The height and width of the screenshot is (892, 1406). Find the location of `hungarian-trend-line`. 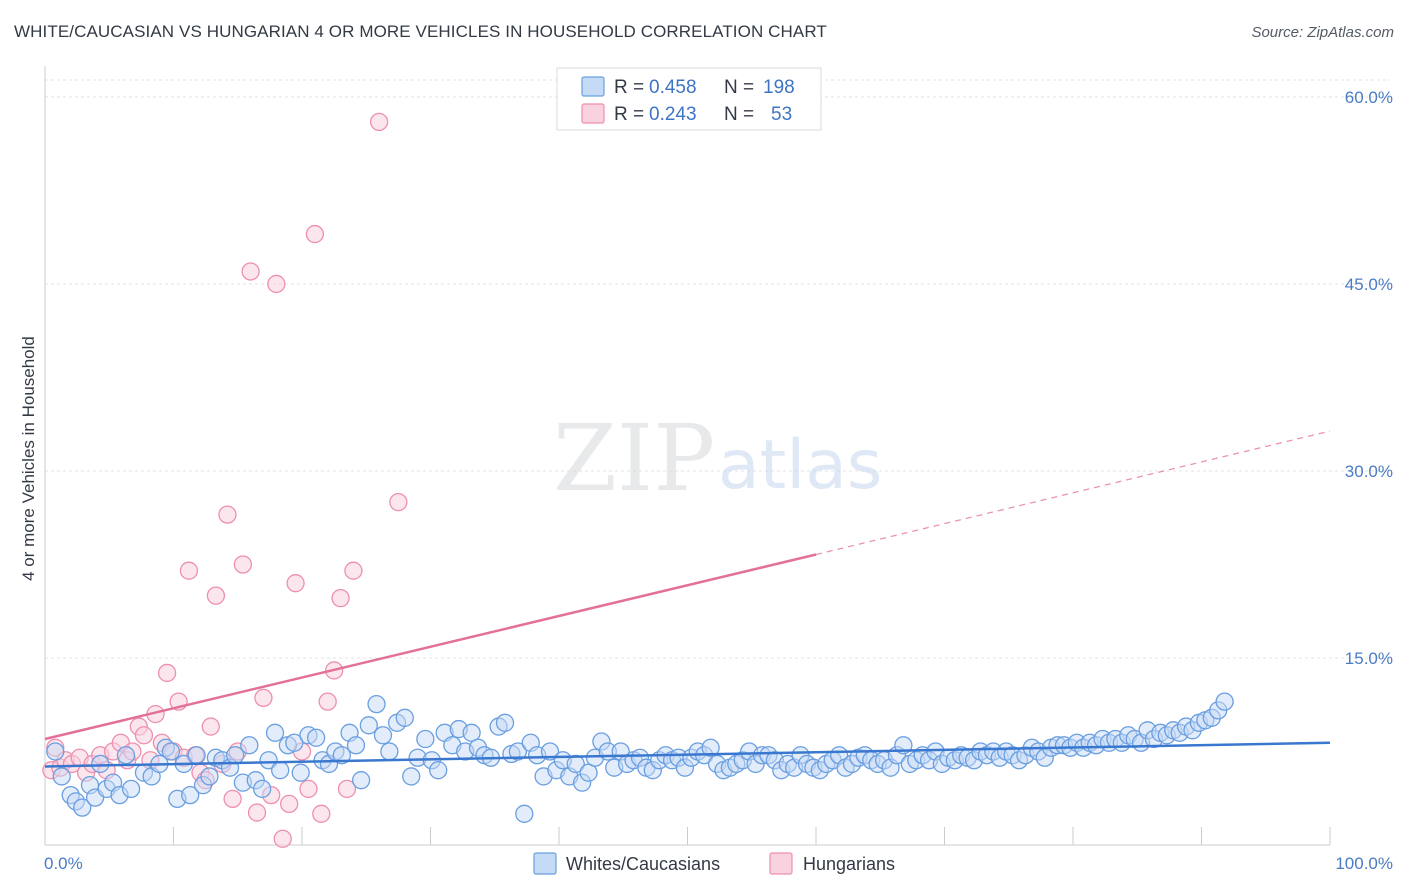

hungarian-trend-line is located at coordinates (430, 647).